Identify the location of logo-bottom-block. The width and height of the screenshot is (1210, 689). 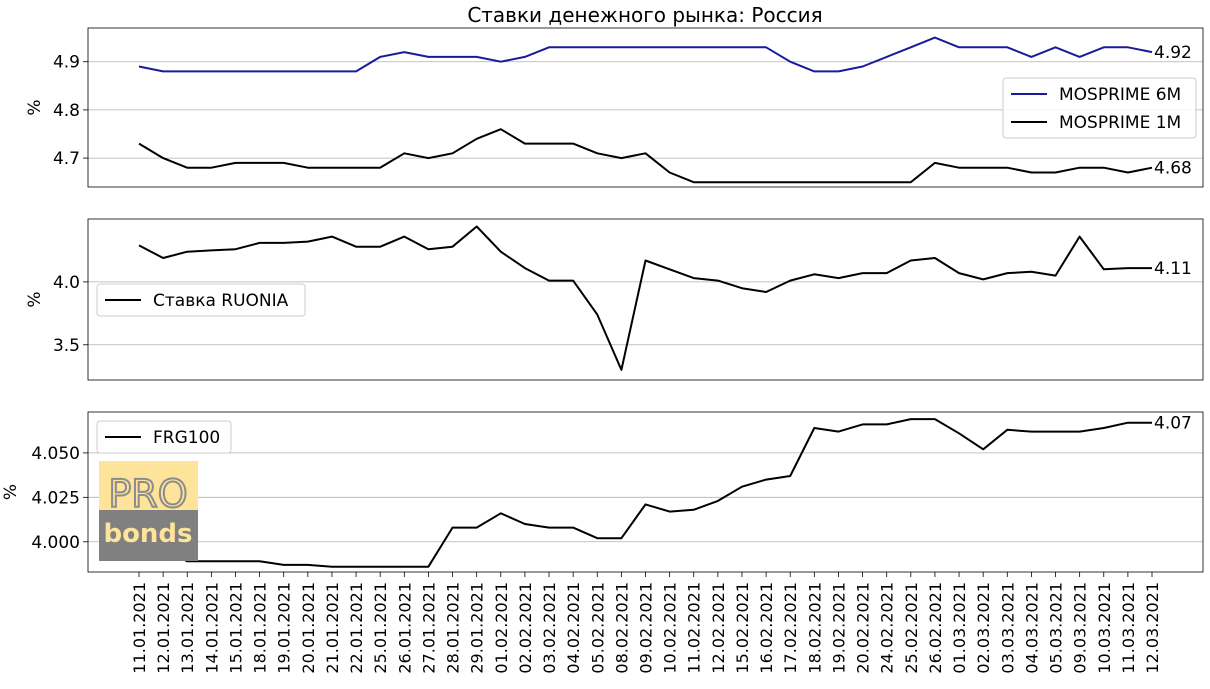
(148, 535).